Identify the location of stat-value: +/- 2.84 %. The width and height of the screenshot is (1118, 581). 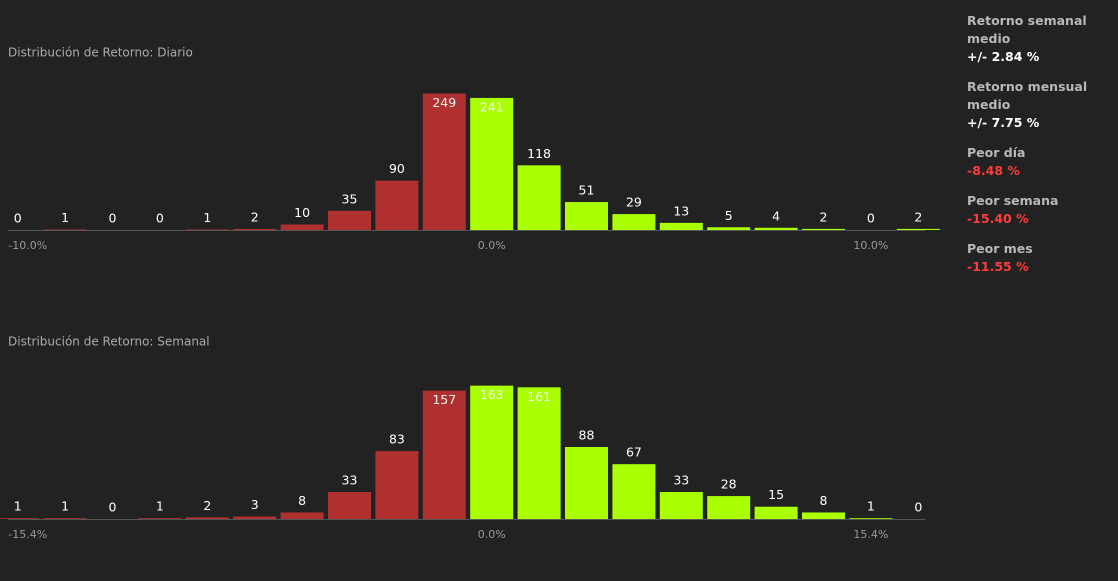
(1003, 56).